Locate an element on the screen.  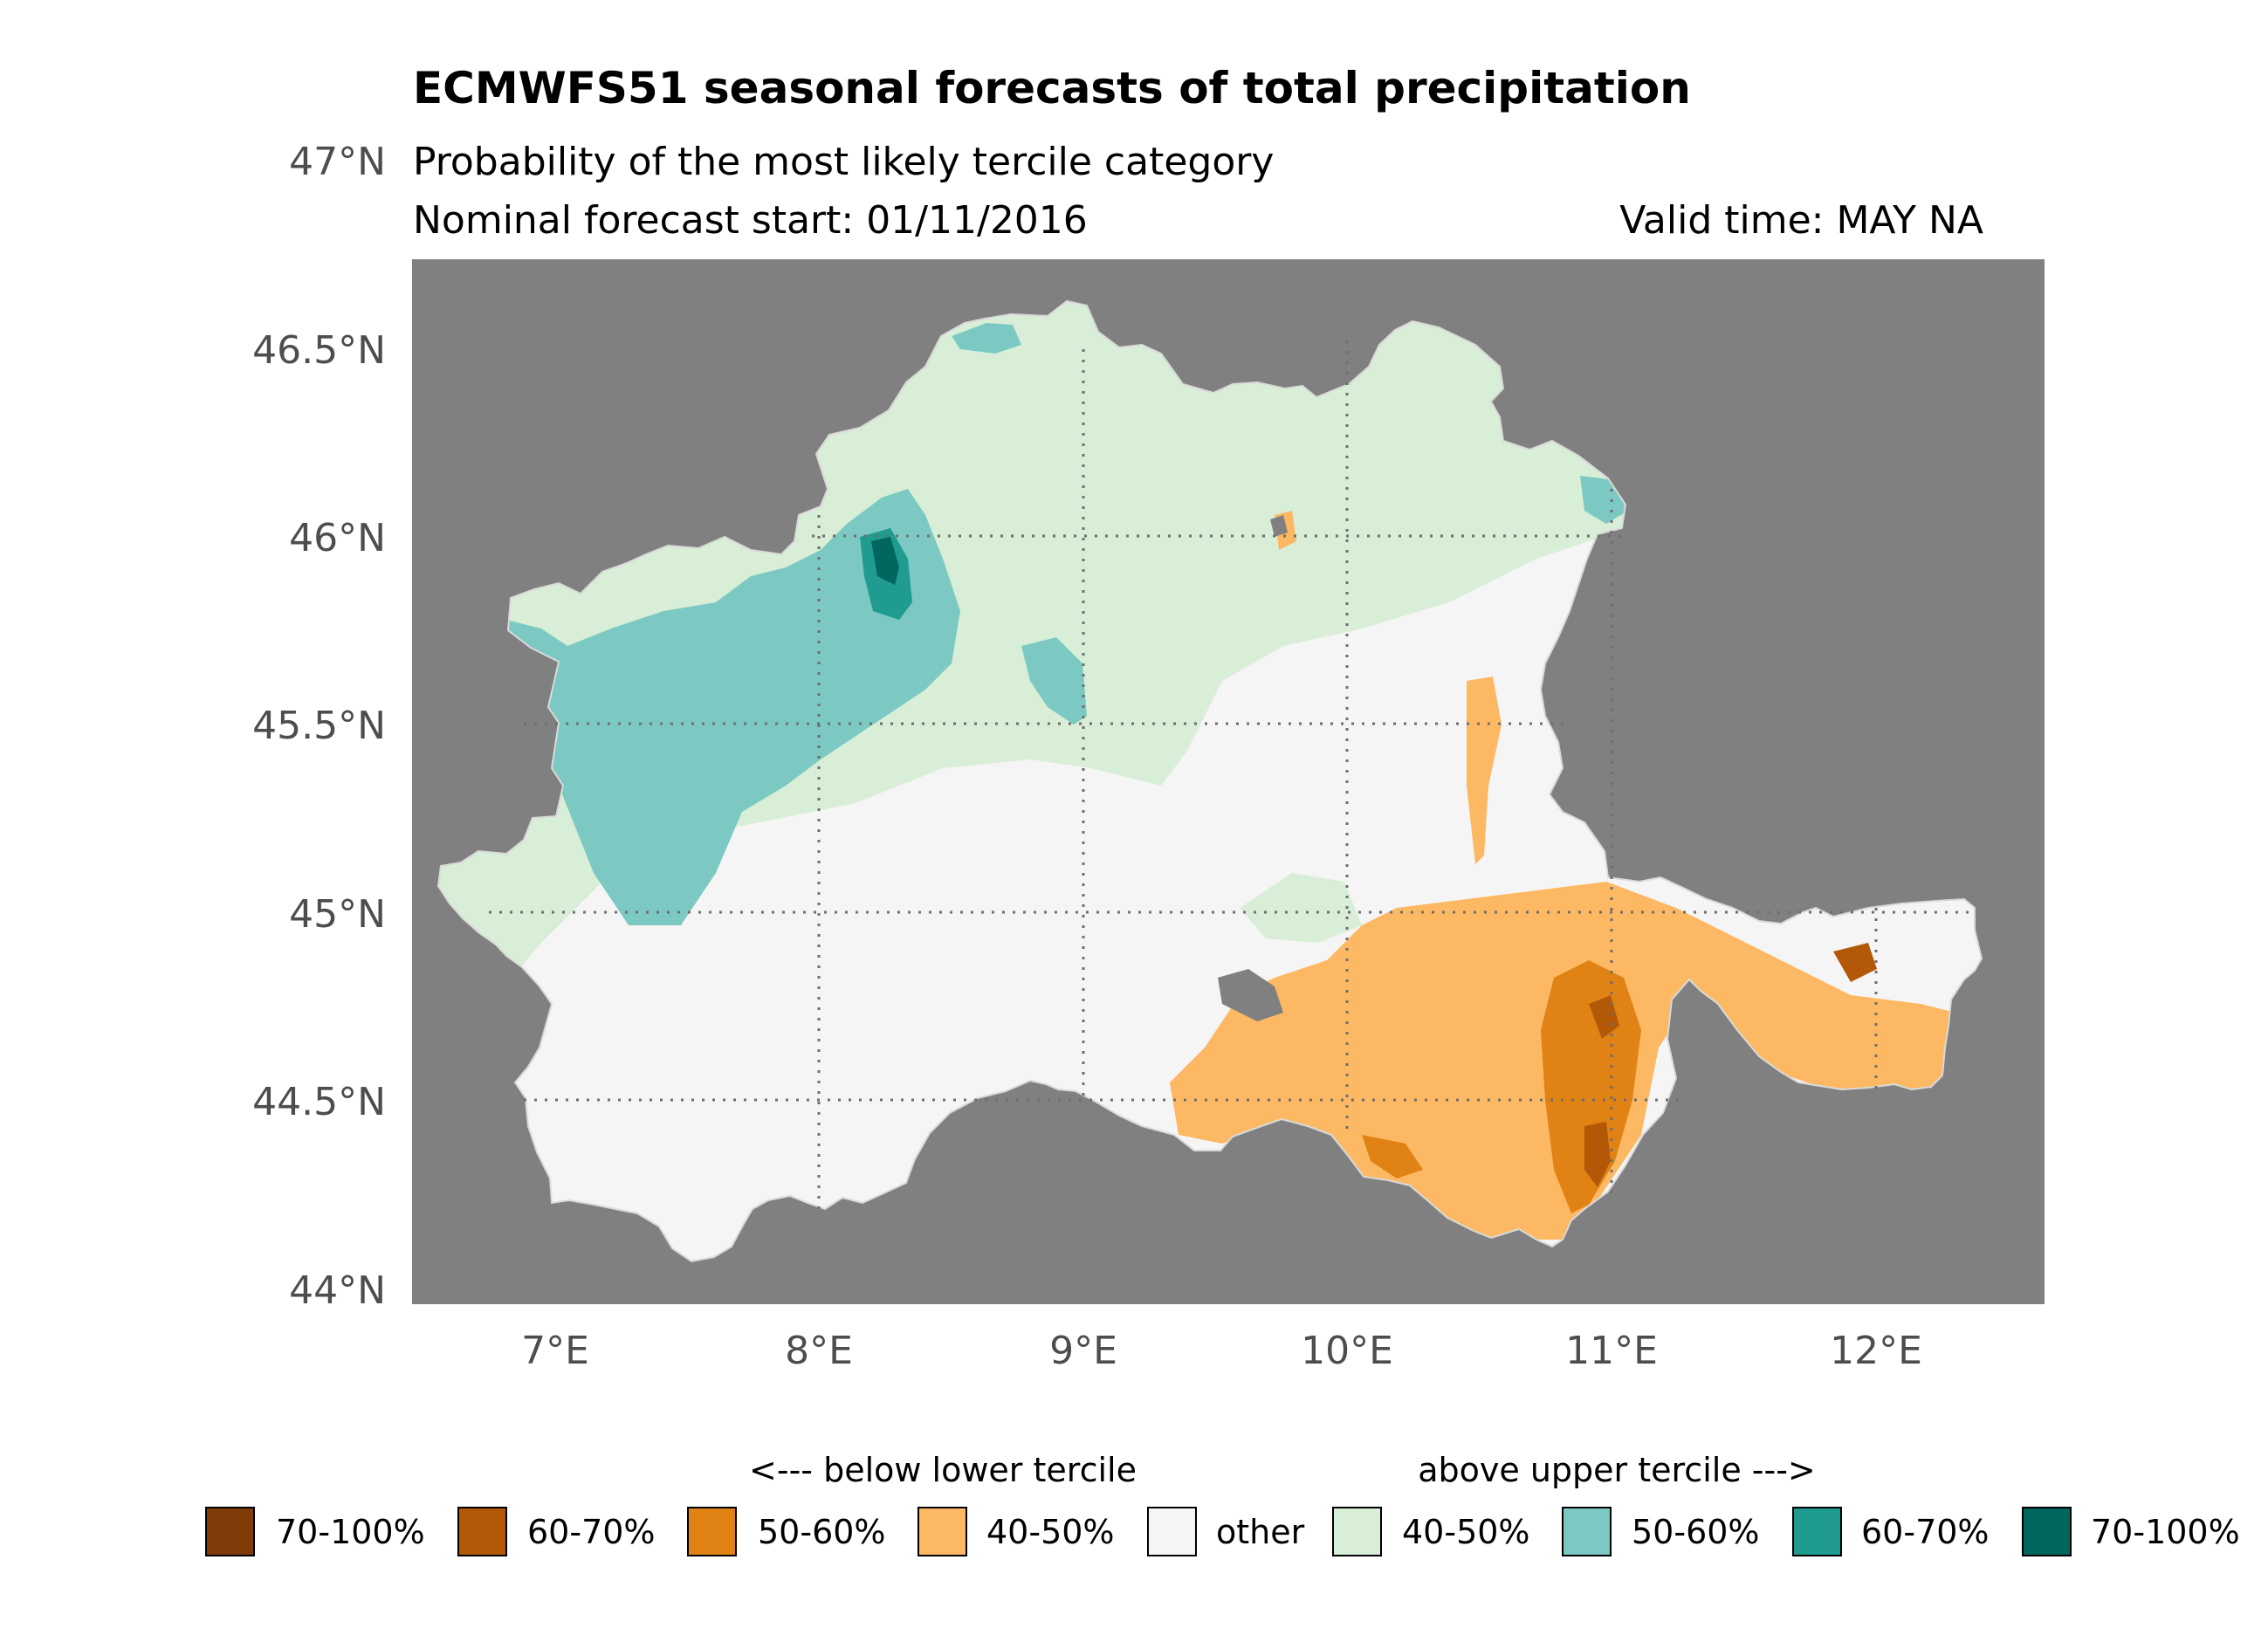
zone-below-60-70-mid is located at coordinates (1604, 1017).